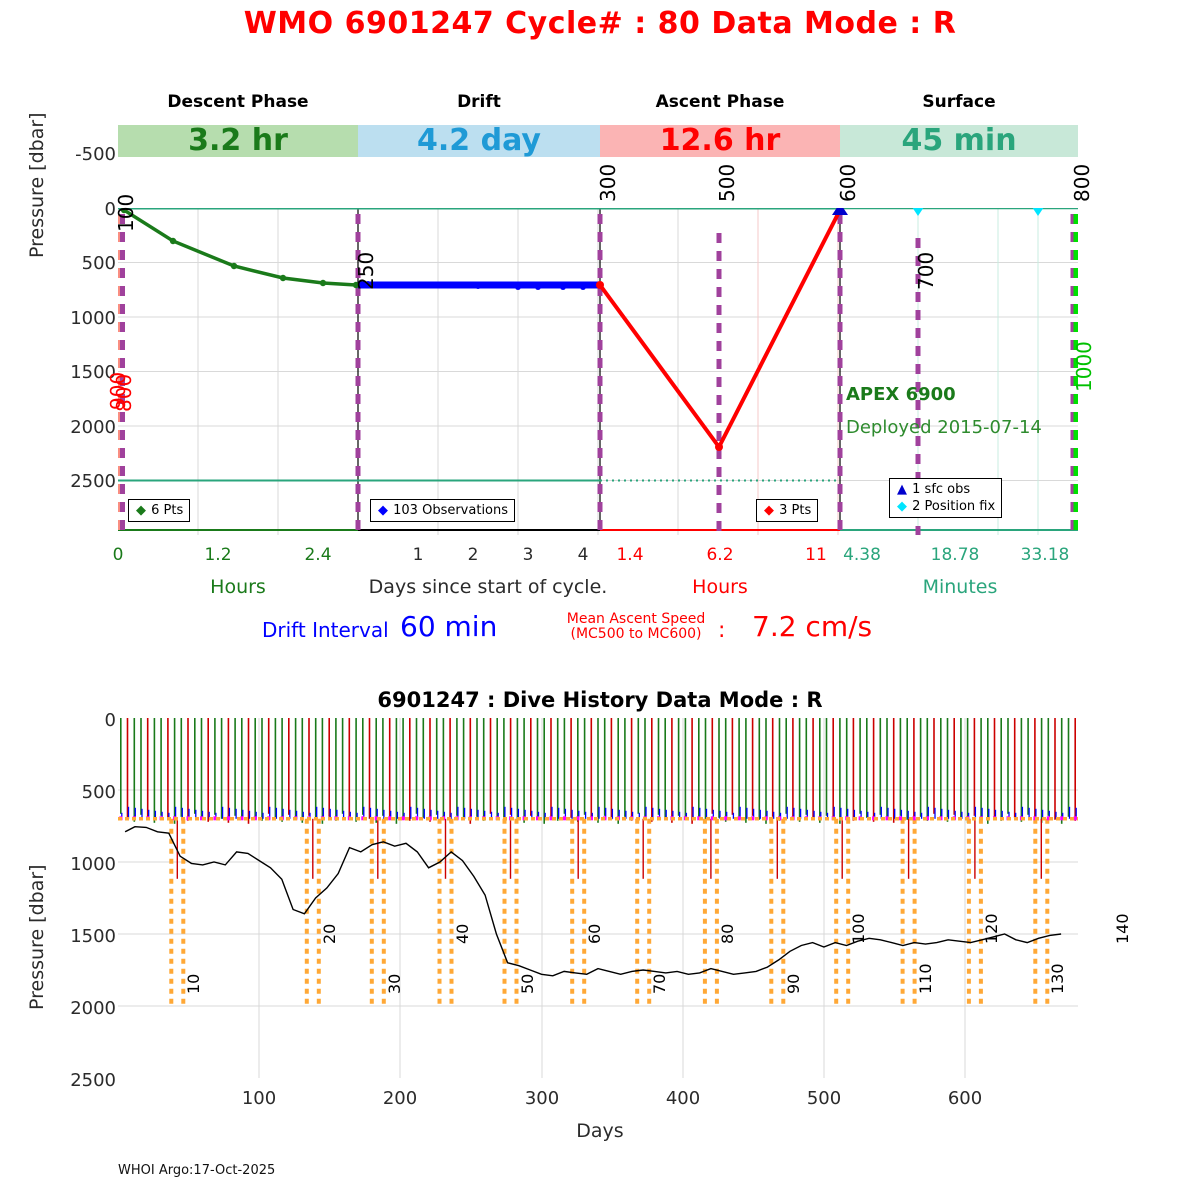 The width and height of the screenshot is (1200, 1200). What do you see at coordinates (37, 185) in the screenshot?
I see `top-chart-ylabel: Pressure [dbar]` at bounding box center [37, 185].